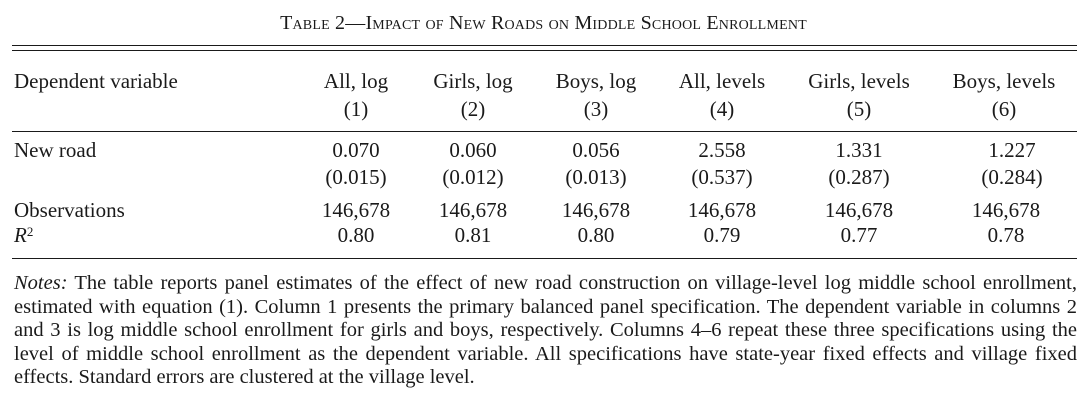  I want to click on std-error-cell: (0.284), so click(1012, 177).